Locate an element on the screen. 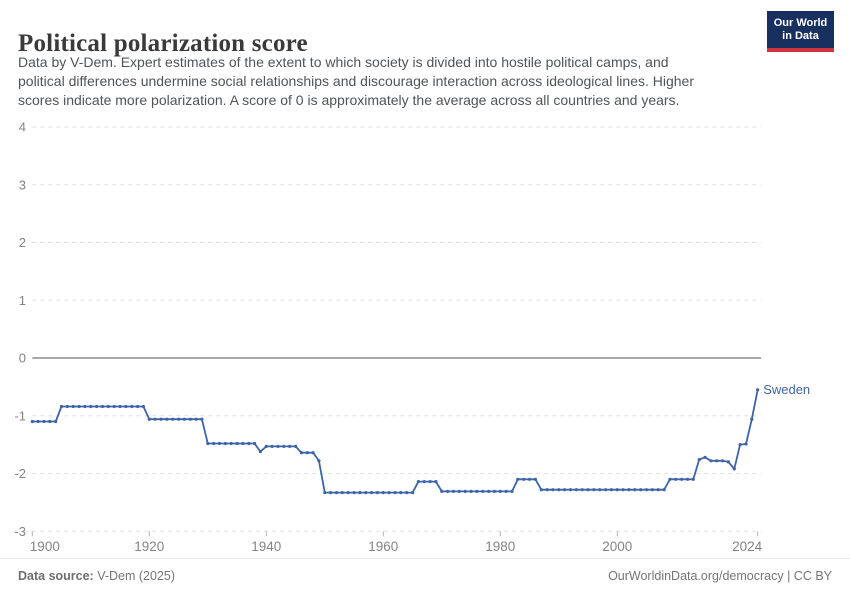  entity-label: Sweden is located at coordinates (786, 389).